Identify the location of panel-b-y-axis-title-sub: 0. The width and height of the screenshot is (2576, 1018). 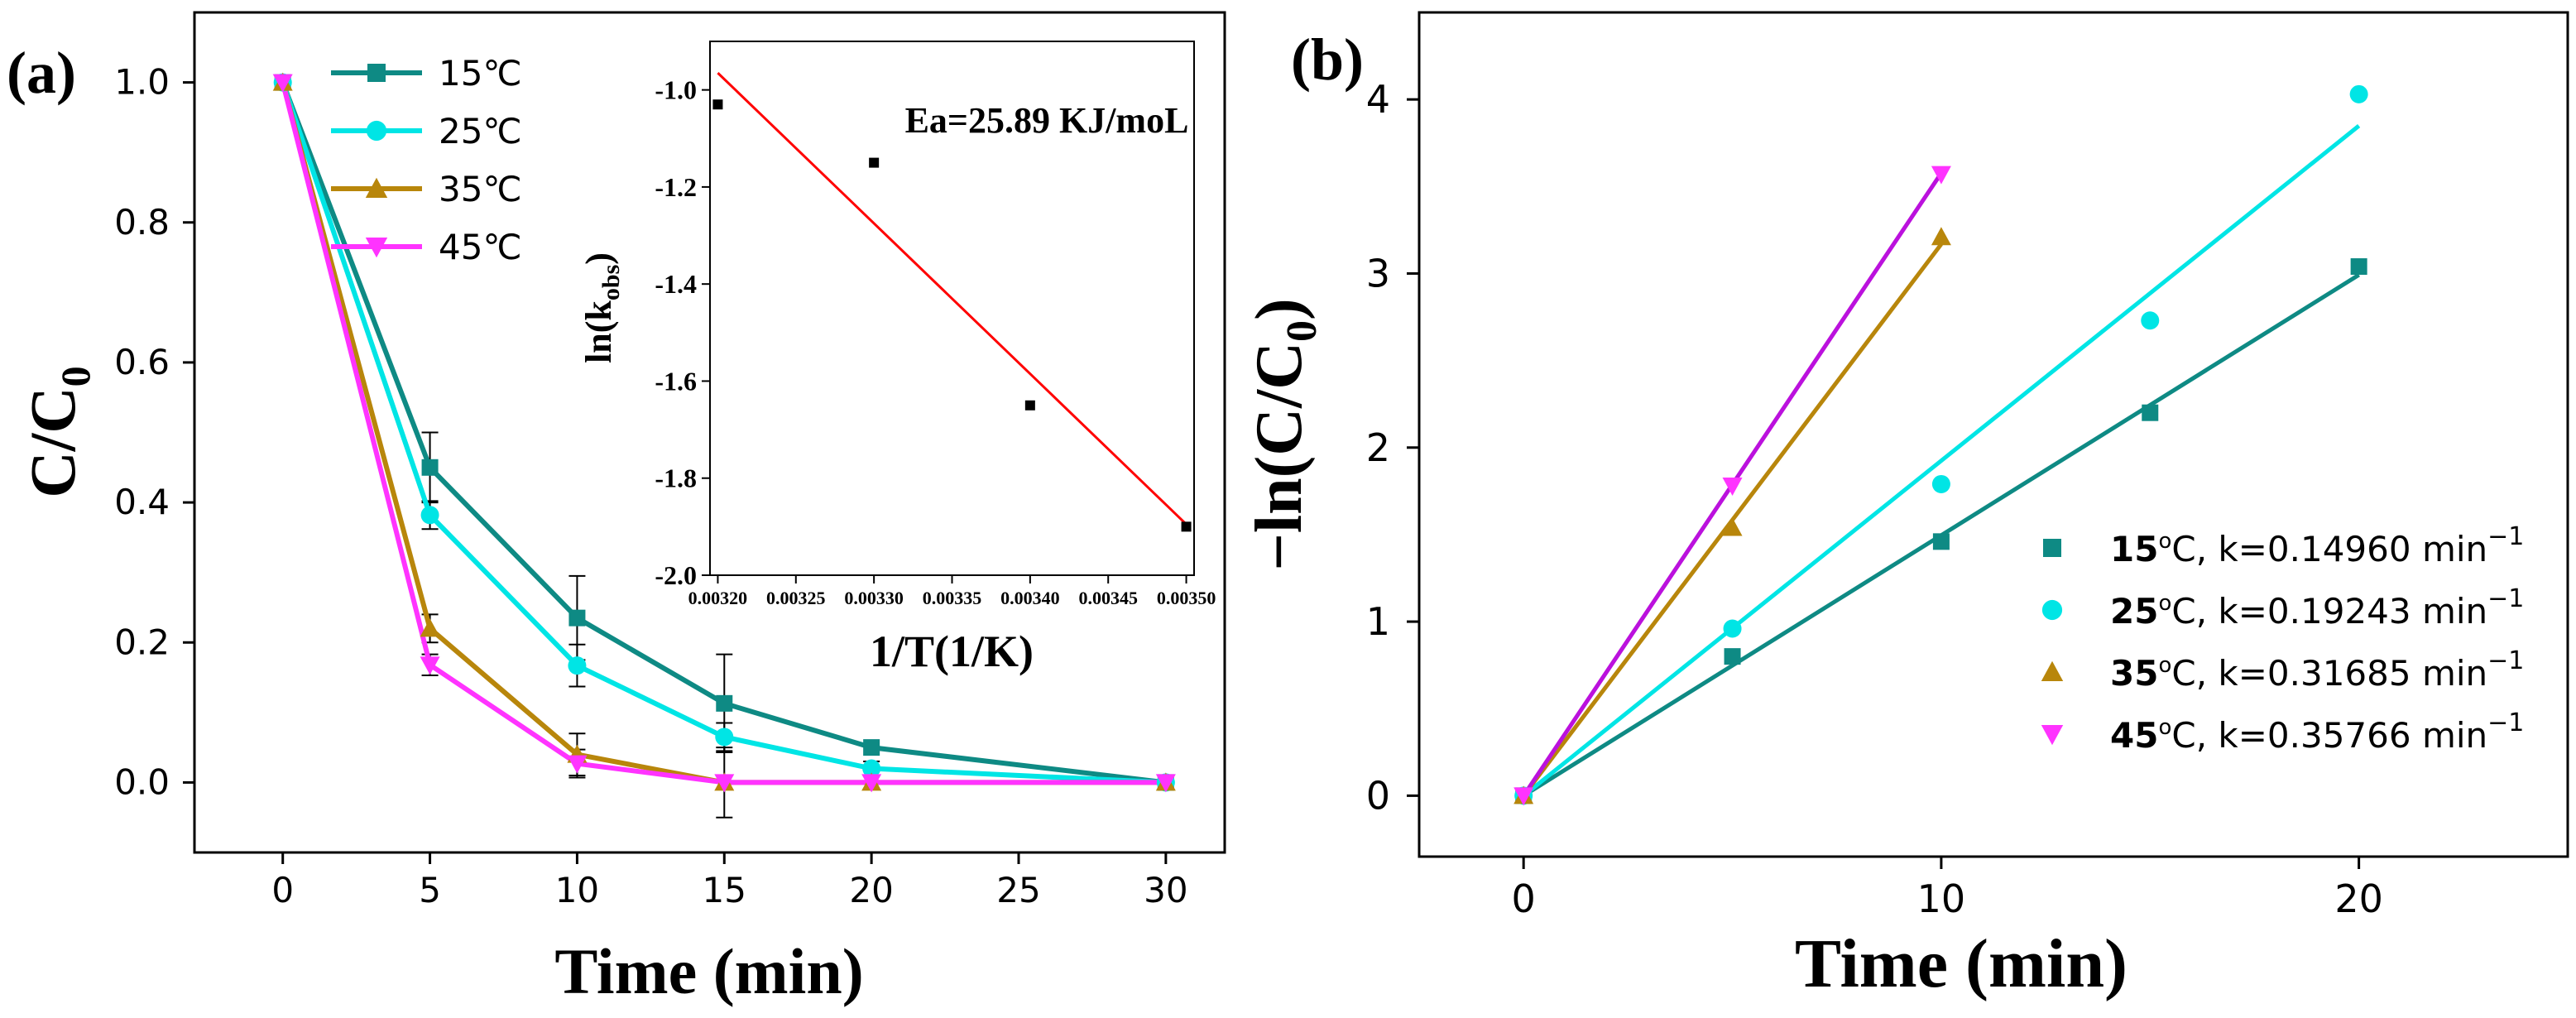
(1302, 331).